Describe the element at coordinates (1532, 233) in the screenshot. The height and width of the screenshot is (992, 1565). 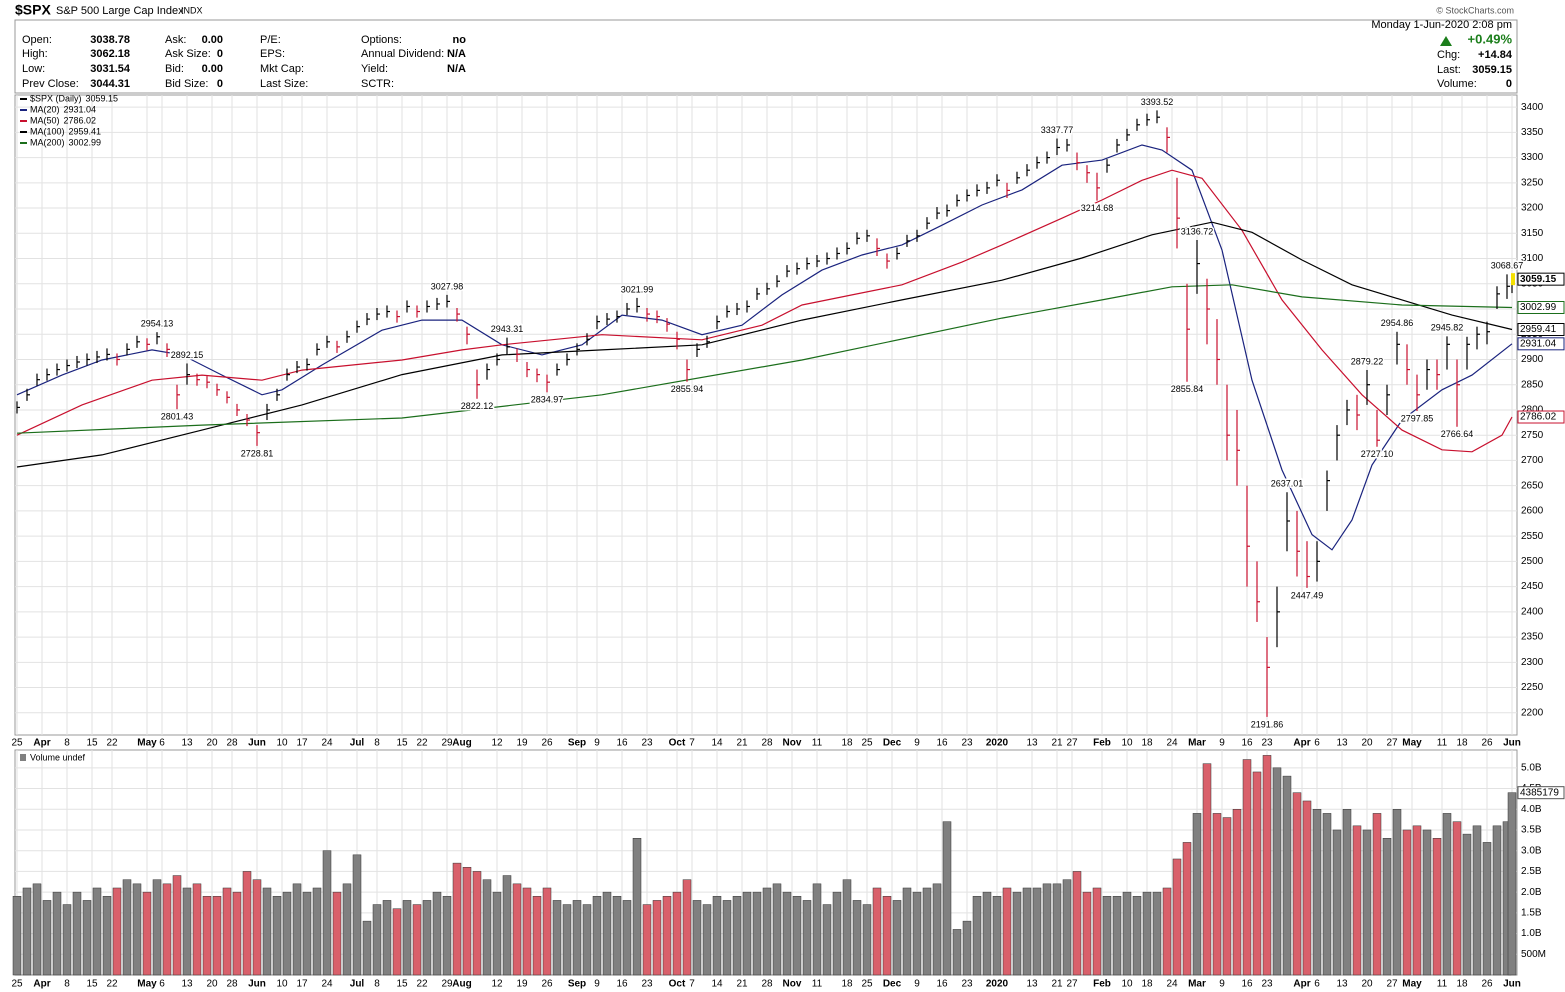
I see `y-tick-label: 3150` at that location.